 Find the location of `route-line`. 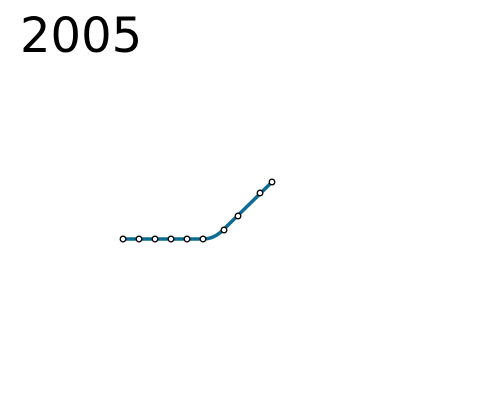

route-line is located at coordinates (197, 210).